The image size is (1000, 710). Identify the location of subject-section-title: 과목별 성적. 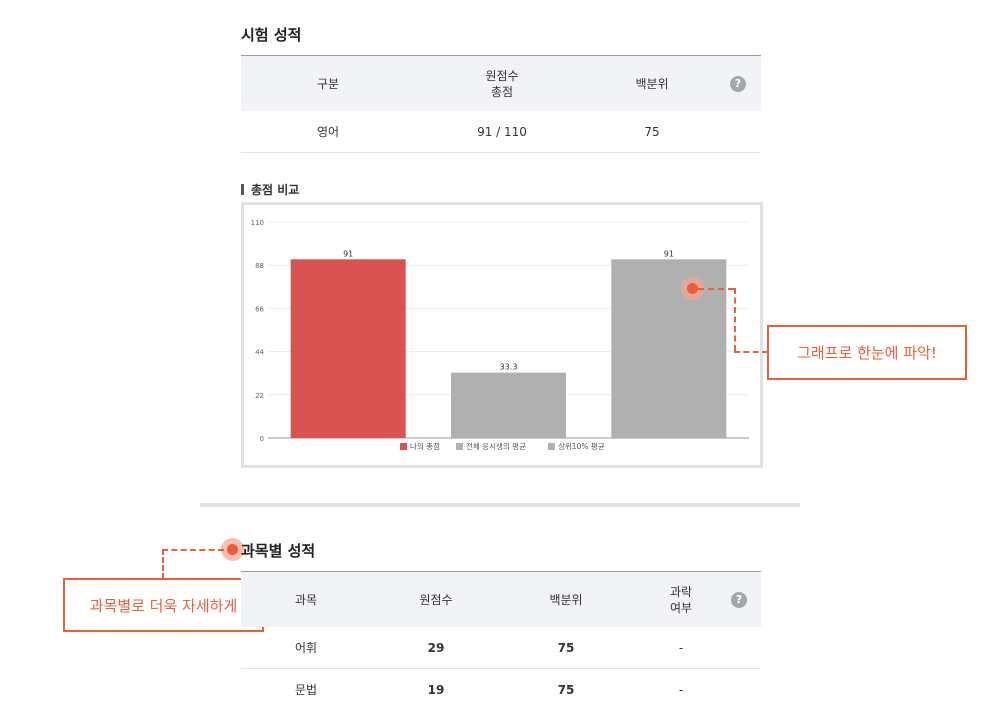
(278, 551).